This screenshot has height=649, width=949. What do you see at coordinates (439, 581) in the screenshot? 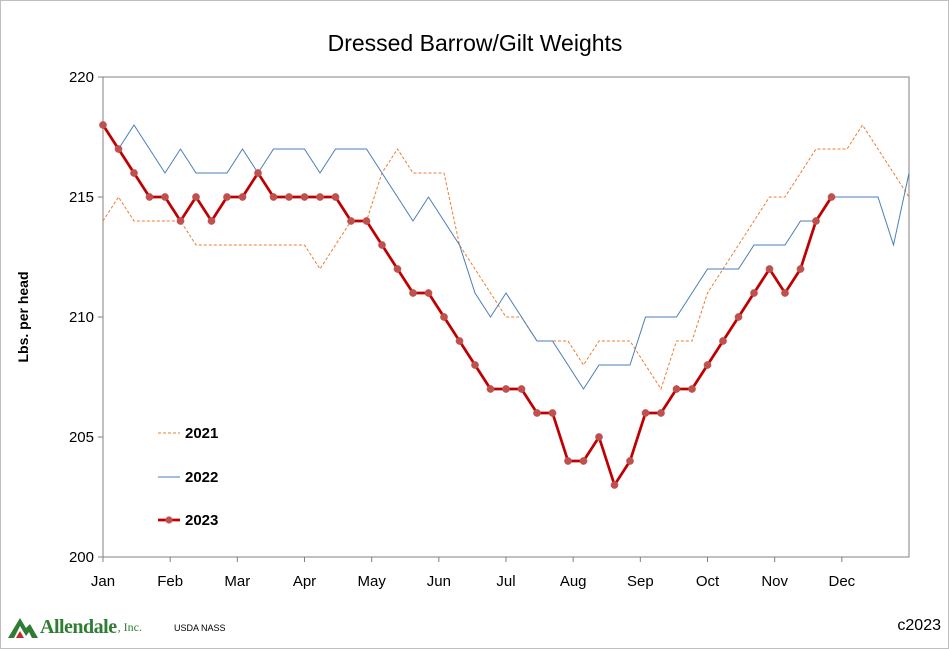
I see `x-tick-label: Jun` at bounding box center [439, 581].